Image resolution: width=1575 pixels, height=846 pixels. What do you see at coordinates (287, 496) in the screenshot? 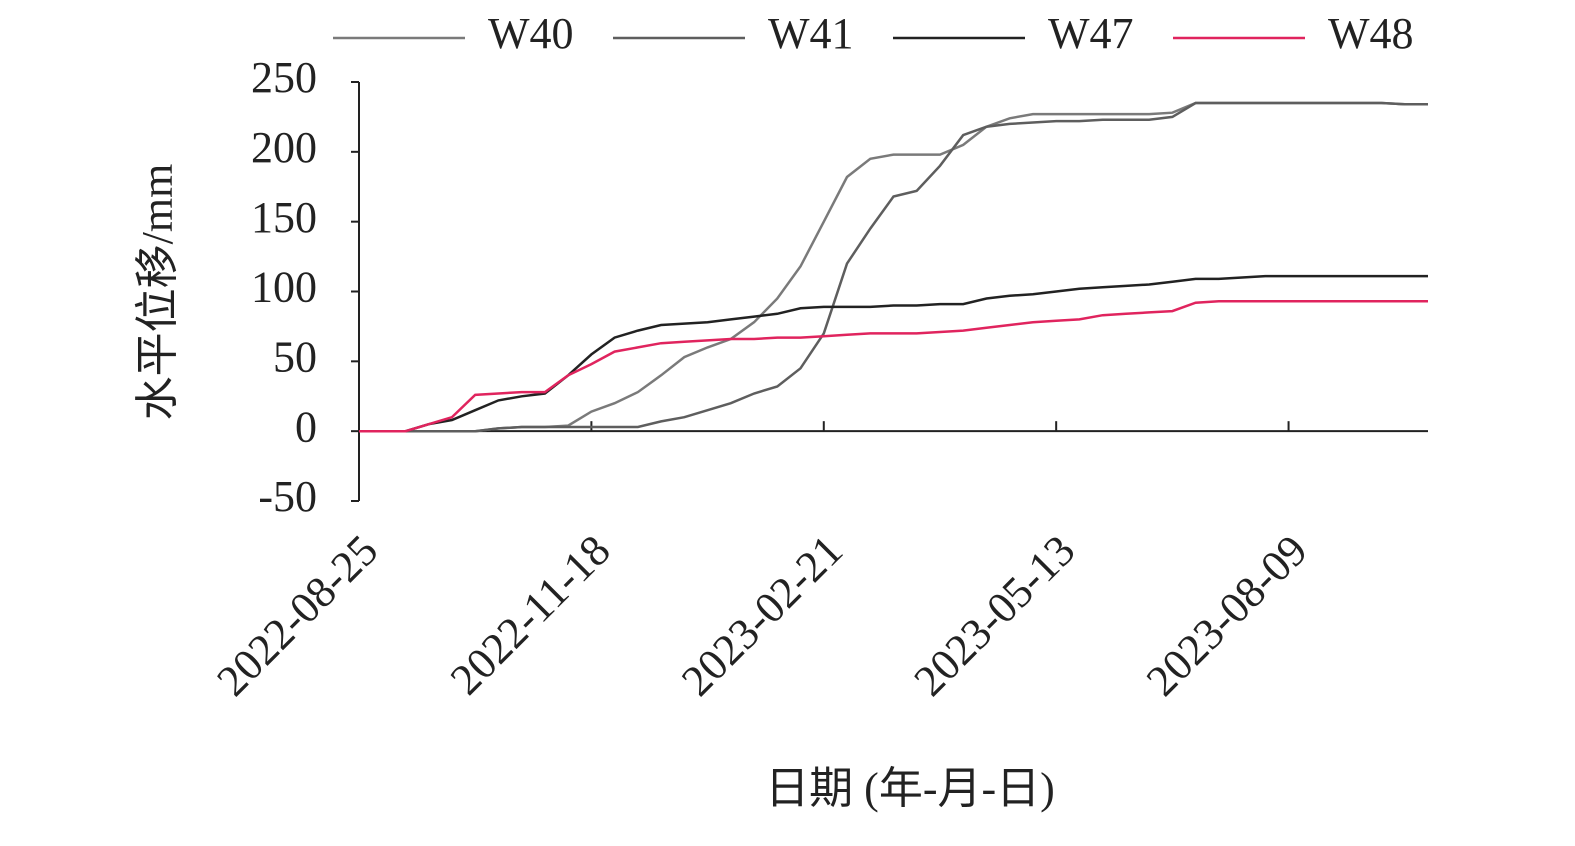
I see `y-tick-label: -50` at bounding box center [287, 496].